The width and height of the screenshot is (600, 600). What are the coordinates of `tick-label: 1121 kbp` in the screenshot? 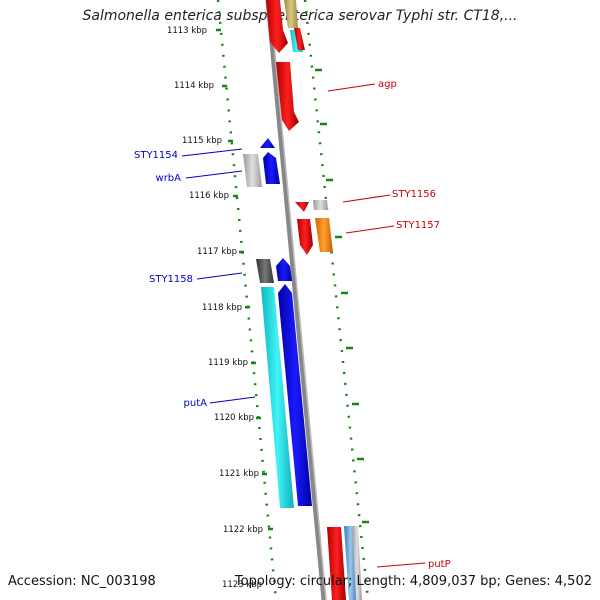 It's located at (239, 474).